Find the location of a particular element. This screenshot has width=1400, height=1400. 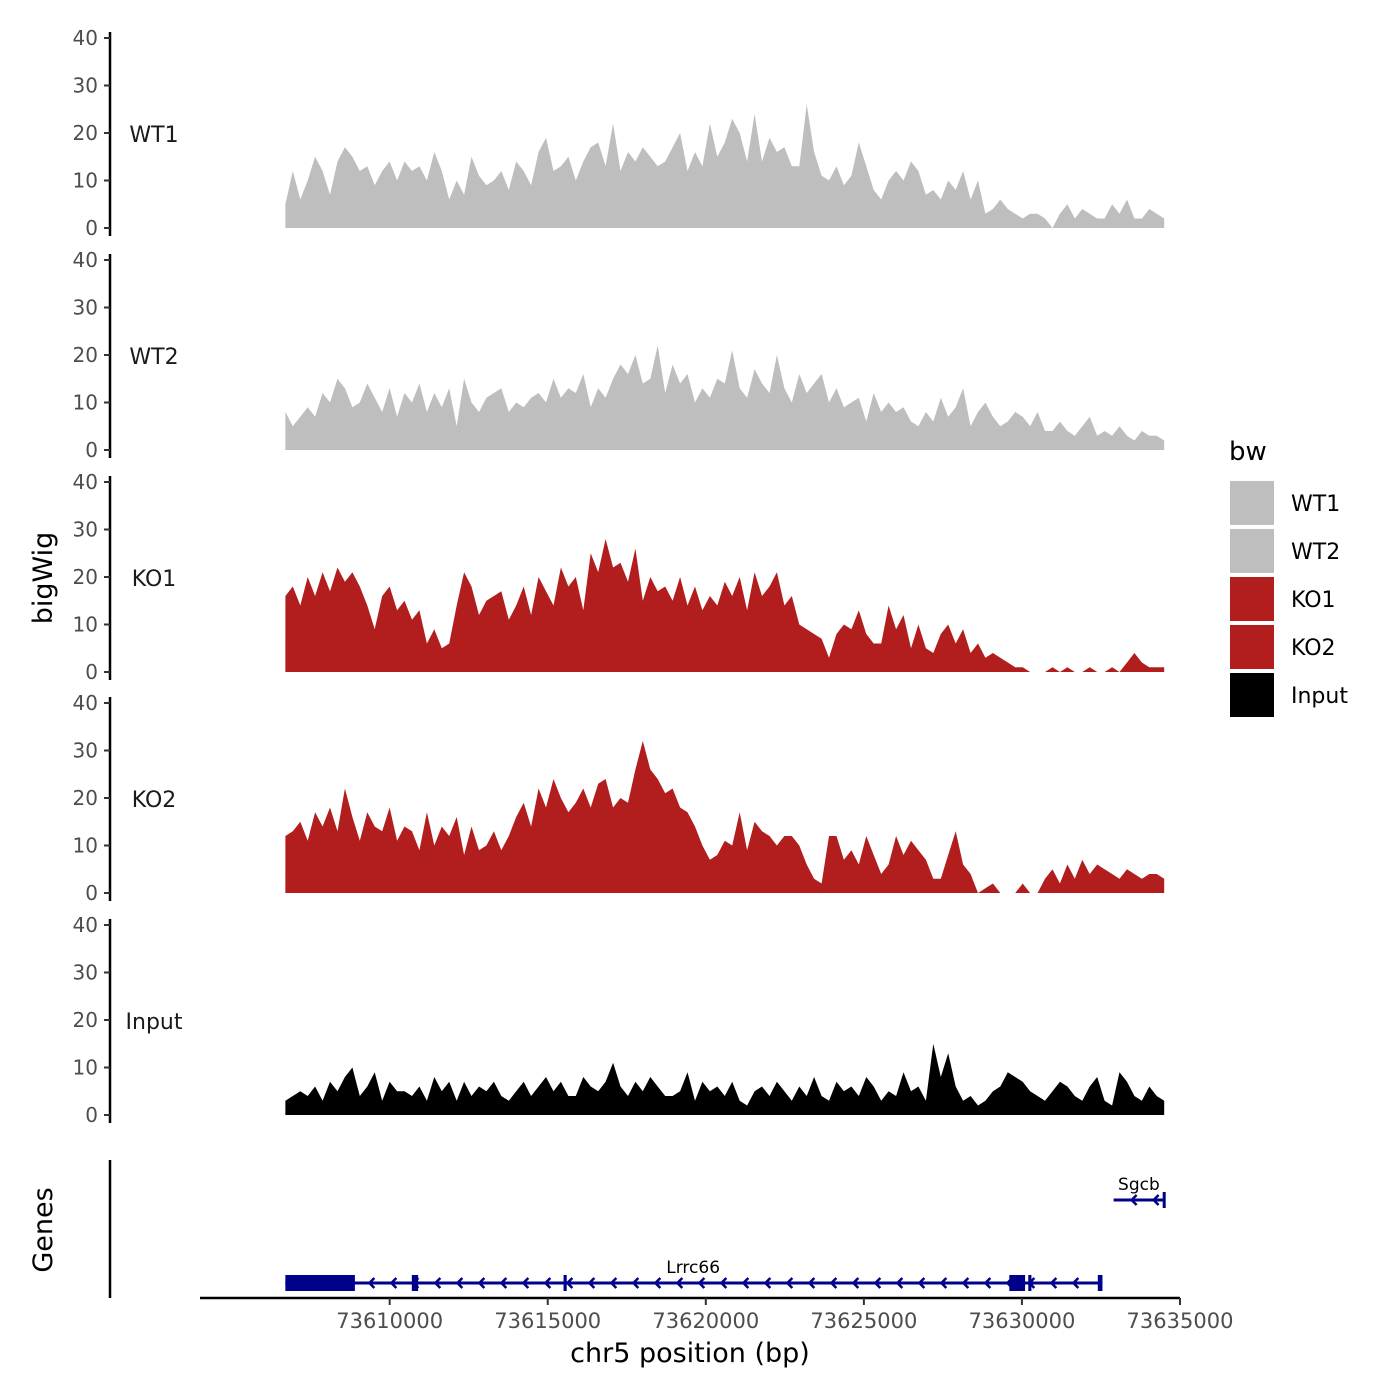

x-tick-label: 73630000 is located at coordinates (1021, 1321).